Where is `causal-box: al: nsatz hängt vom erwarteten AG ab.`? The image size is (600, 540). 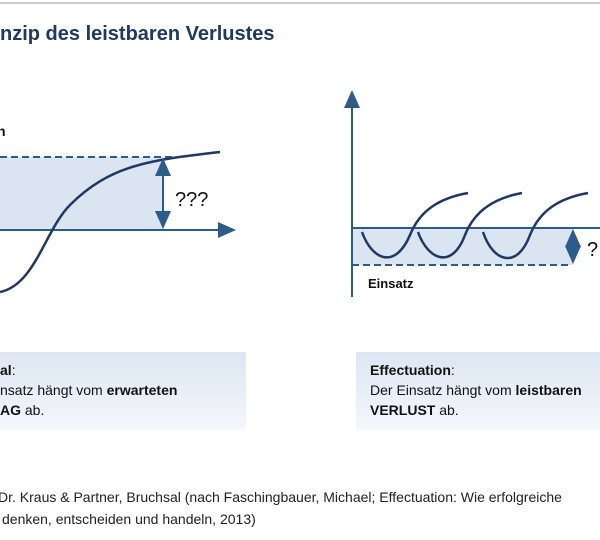 causal-box: al: nsatz hängt vom erwarteten AG ab. is located at coordinates (123, 391).